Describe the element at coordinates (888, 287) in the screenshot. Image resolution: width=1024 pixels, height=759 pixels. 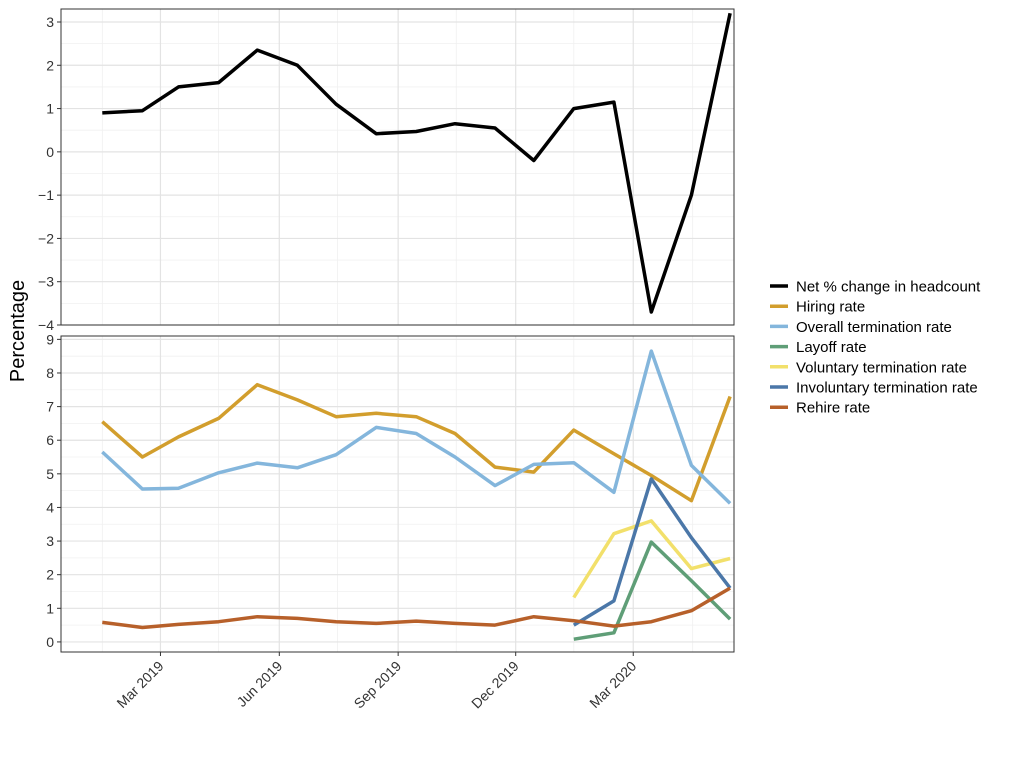
I see `legend-label: Net % change in headcount` at that location.